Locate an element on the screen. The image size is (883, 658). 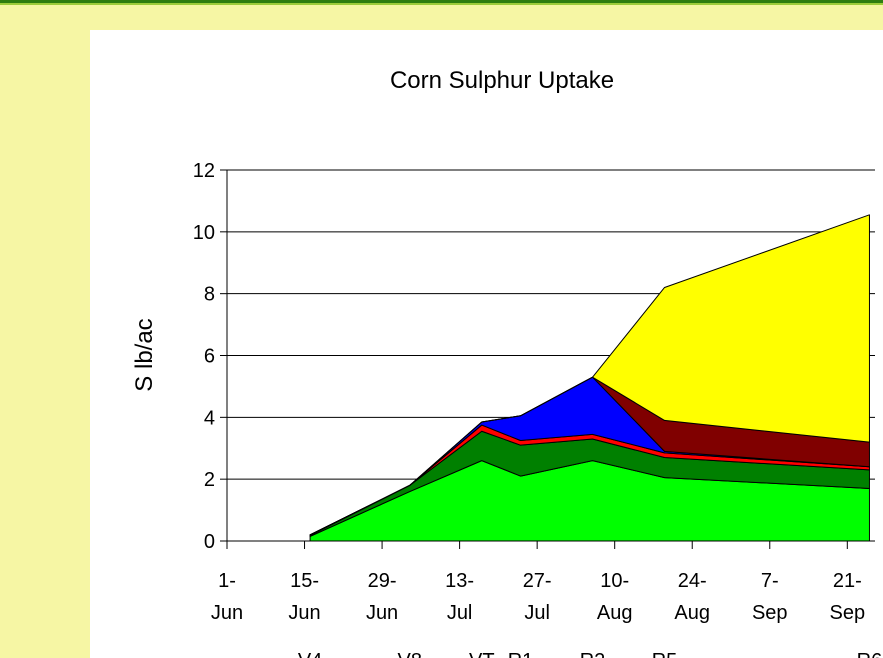
stage-label: R2 is located at coordinates (593, 654).